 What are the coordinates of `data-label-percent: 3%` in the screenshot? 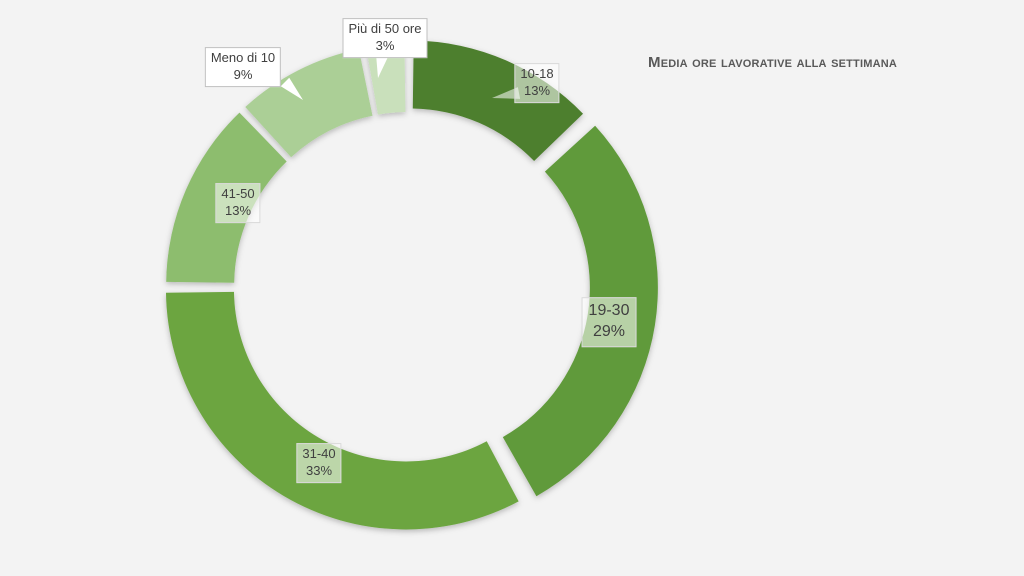 It's located at (385, 45).